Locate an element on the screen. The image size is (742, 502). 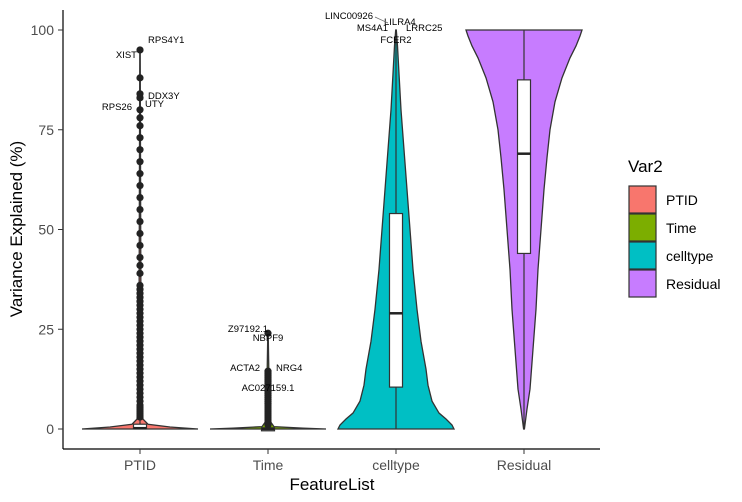
residual-box is located at coordinates (524, 167).